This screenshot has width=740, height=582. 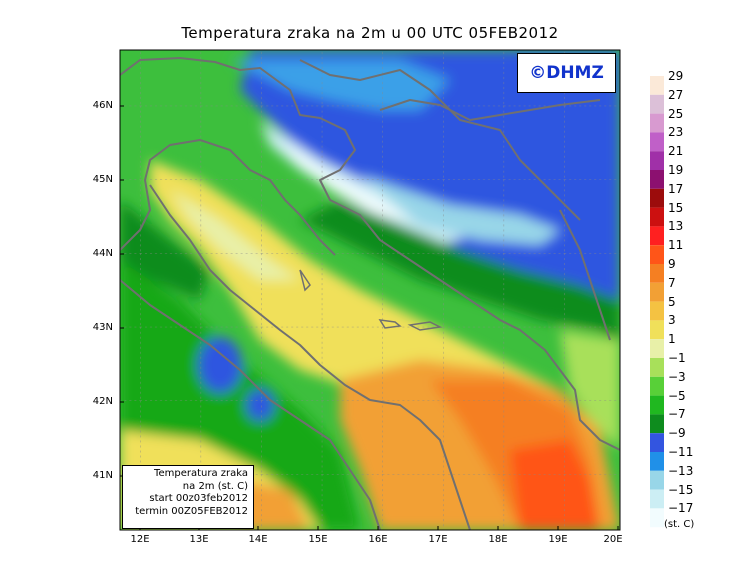 I want to click on colorbar-label: −1, so click(x=677, y=358).